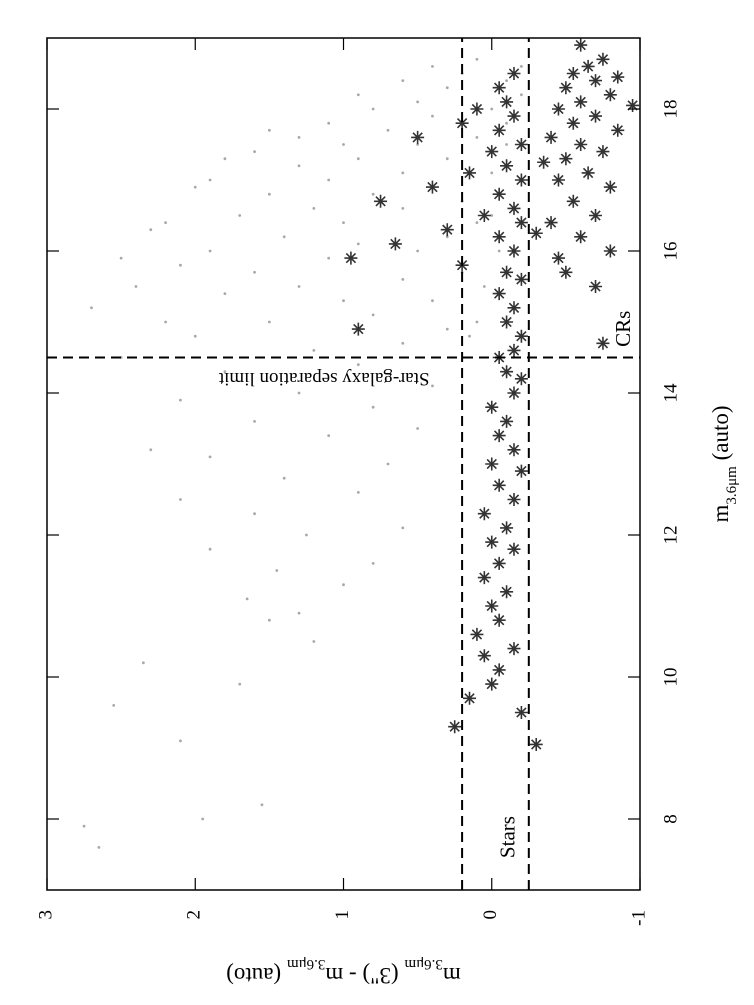  What do you see at coordinates (343, 972) in the screenshot?
I see `y-axis-label: m3.6μm (3") - m3.6μm (auto)` at bounding box center [343, 972].